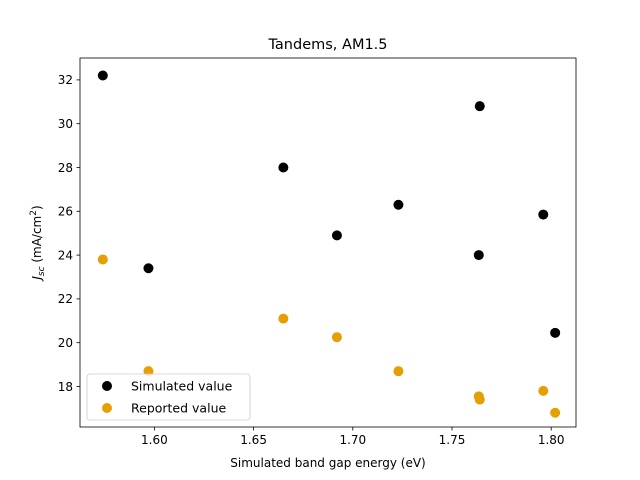  What do you see at coordinates (65, 255) in the screenshot?
I see `y-tick-label: 24` at bounding box center [65, 255].